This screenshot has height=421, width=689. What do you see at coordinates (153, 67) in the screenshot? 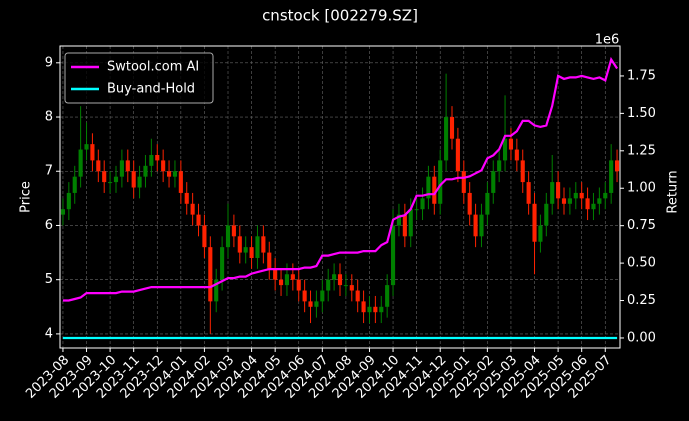
I see `legend-label: Swtool.com AI` at bounding box center [153, 67].